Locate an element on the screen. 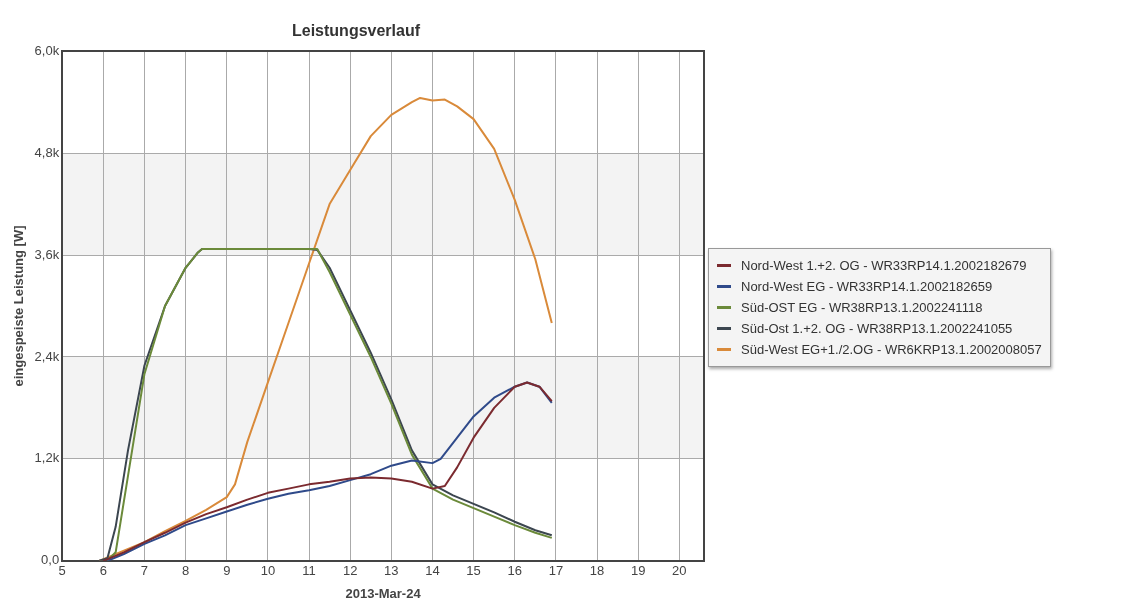 This screenshot has height=614, width=1141. chart-title: Leistungsverlauf is located at coordinates (356, 31).